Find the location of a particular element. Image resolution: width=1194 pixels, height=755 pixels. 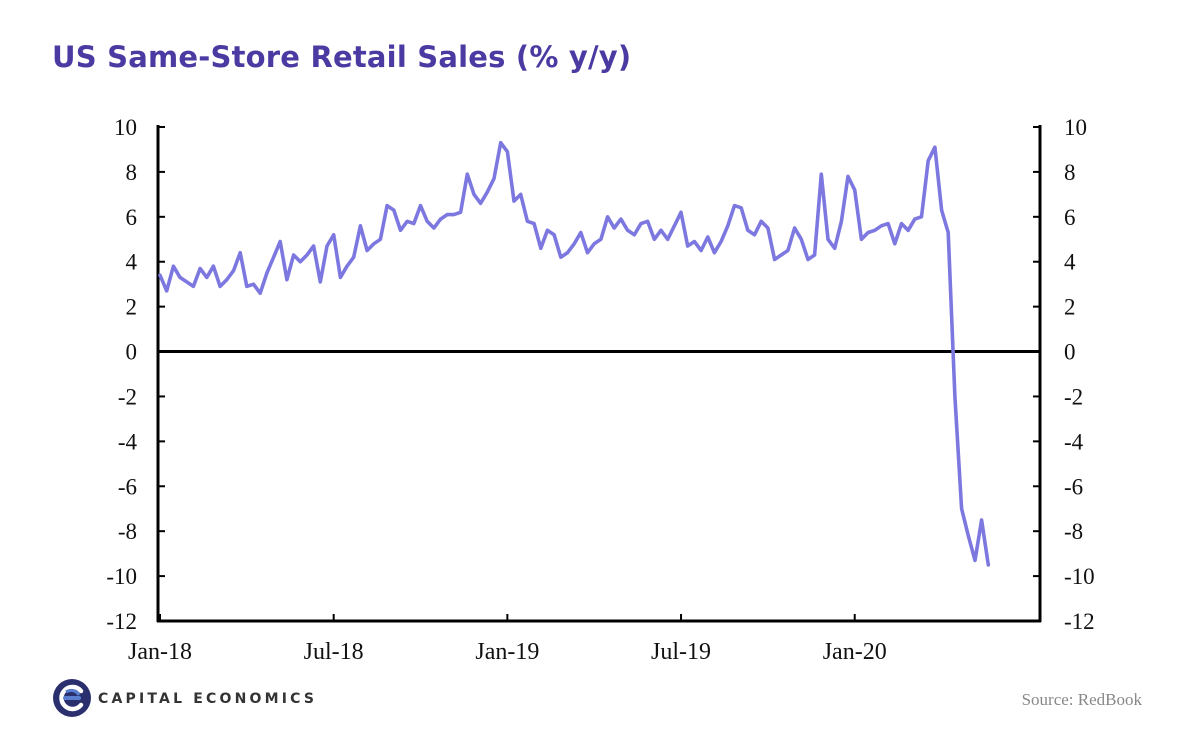

y-tick-label: -8 is located at coordinates (127, 531).